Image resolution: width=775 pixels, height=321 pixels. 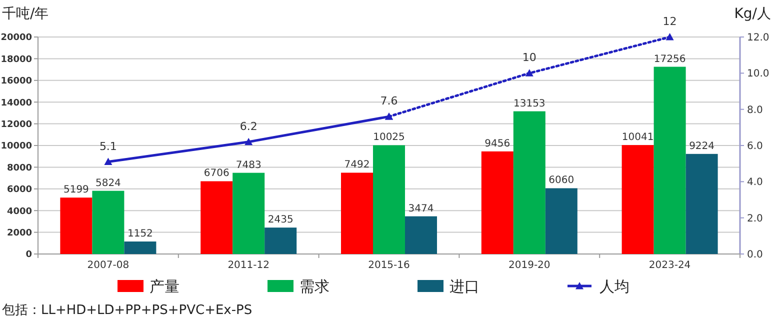 I want to click on x-tick-label: 2007-08, so click(x=108, y=265).